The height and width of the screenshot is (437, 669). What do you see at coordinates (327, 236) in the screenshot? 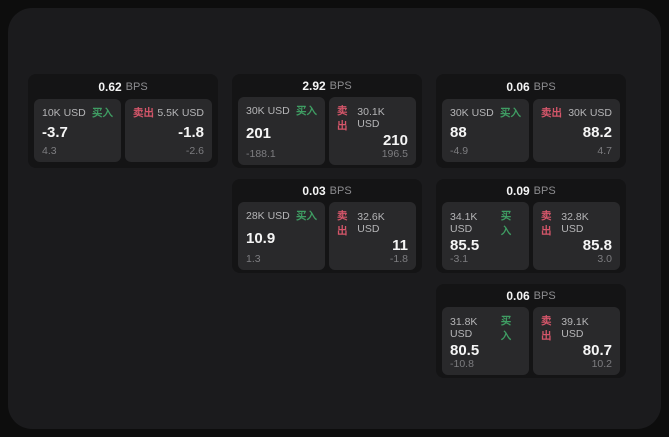
I see `quote-row: 28K USD 买入 10.9 1.3 卖出 32.6K USD 11 -1.8` at bounding box center [327, 236].